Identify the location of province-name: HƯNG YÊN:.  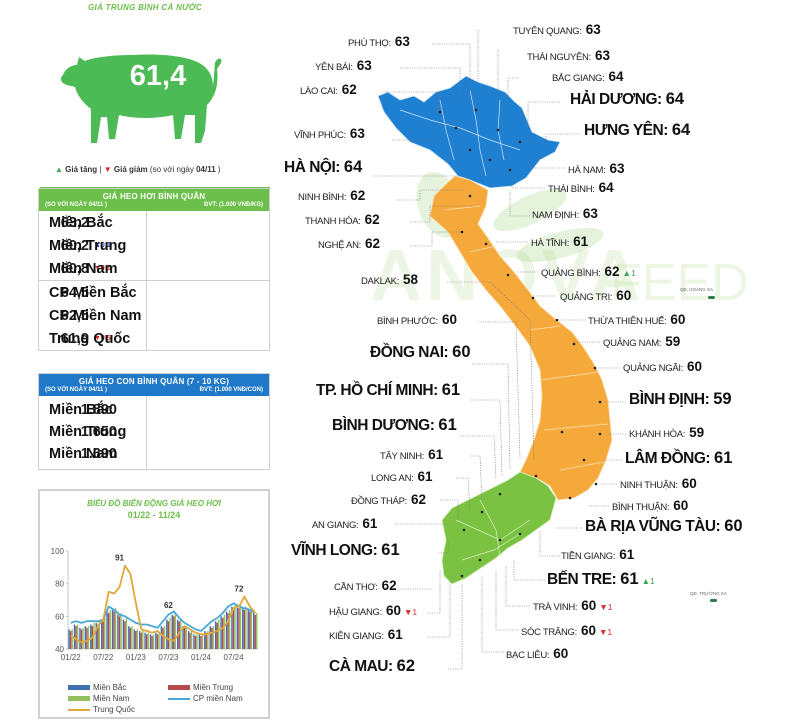
(626, 130).